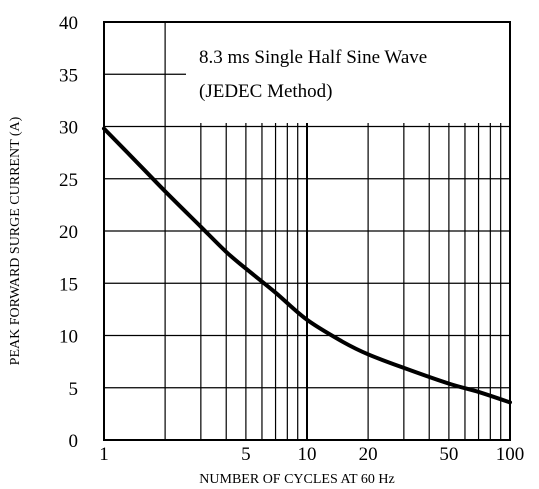 Image resolution: width=539 pixels, height=489 pixels. What do you see at coordinates (68, 180) in the screenshot?
I see `y-tick-label: 25` at bounding box center [68, 180].